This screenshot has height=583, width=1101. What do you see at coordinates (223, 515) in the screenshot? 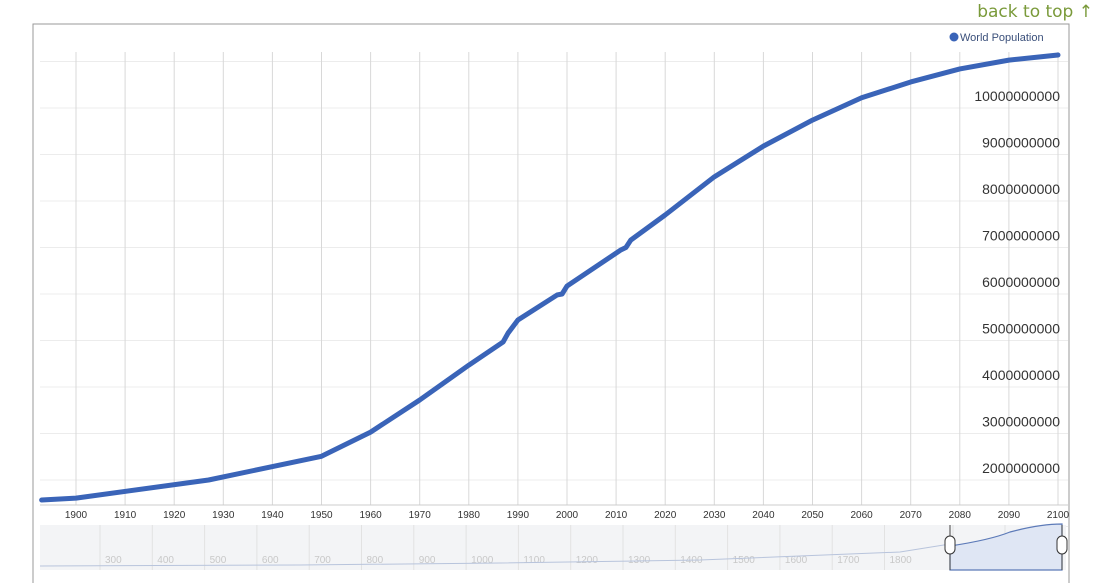
I see `x-tick-label: 1930` at bounding box center [223, 515].